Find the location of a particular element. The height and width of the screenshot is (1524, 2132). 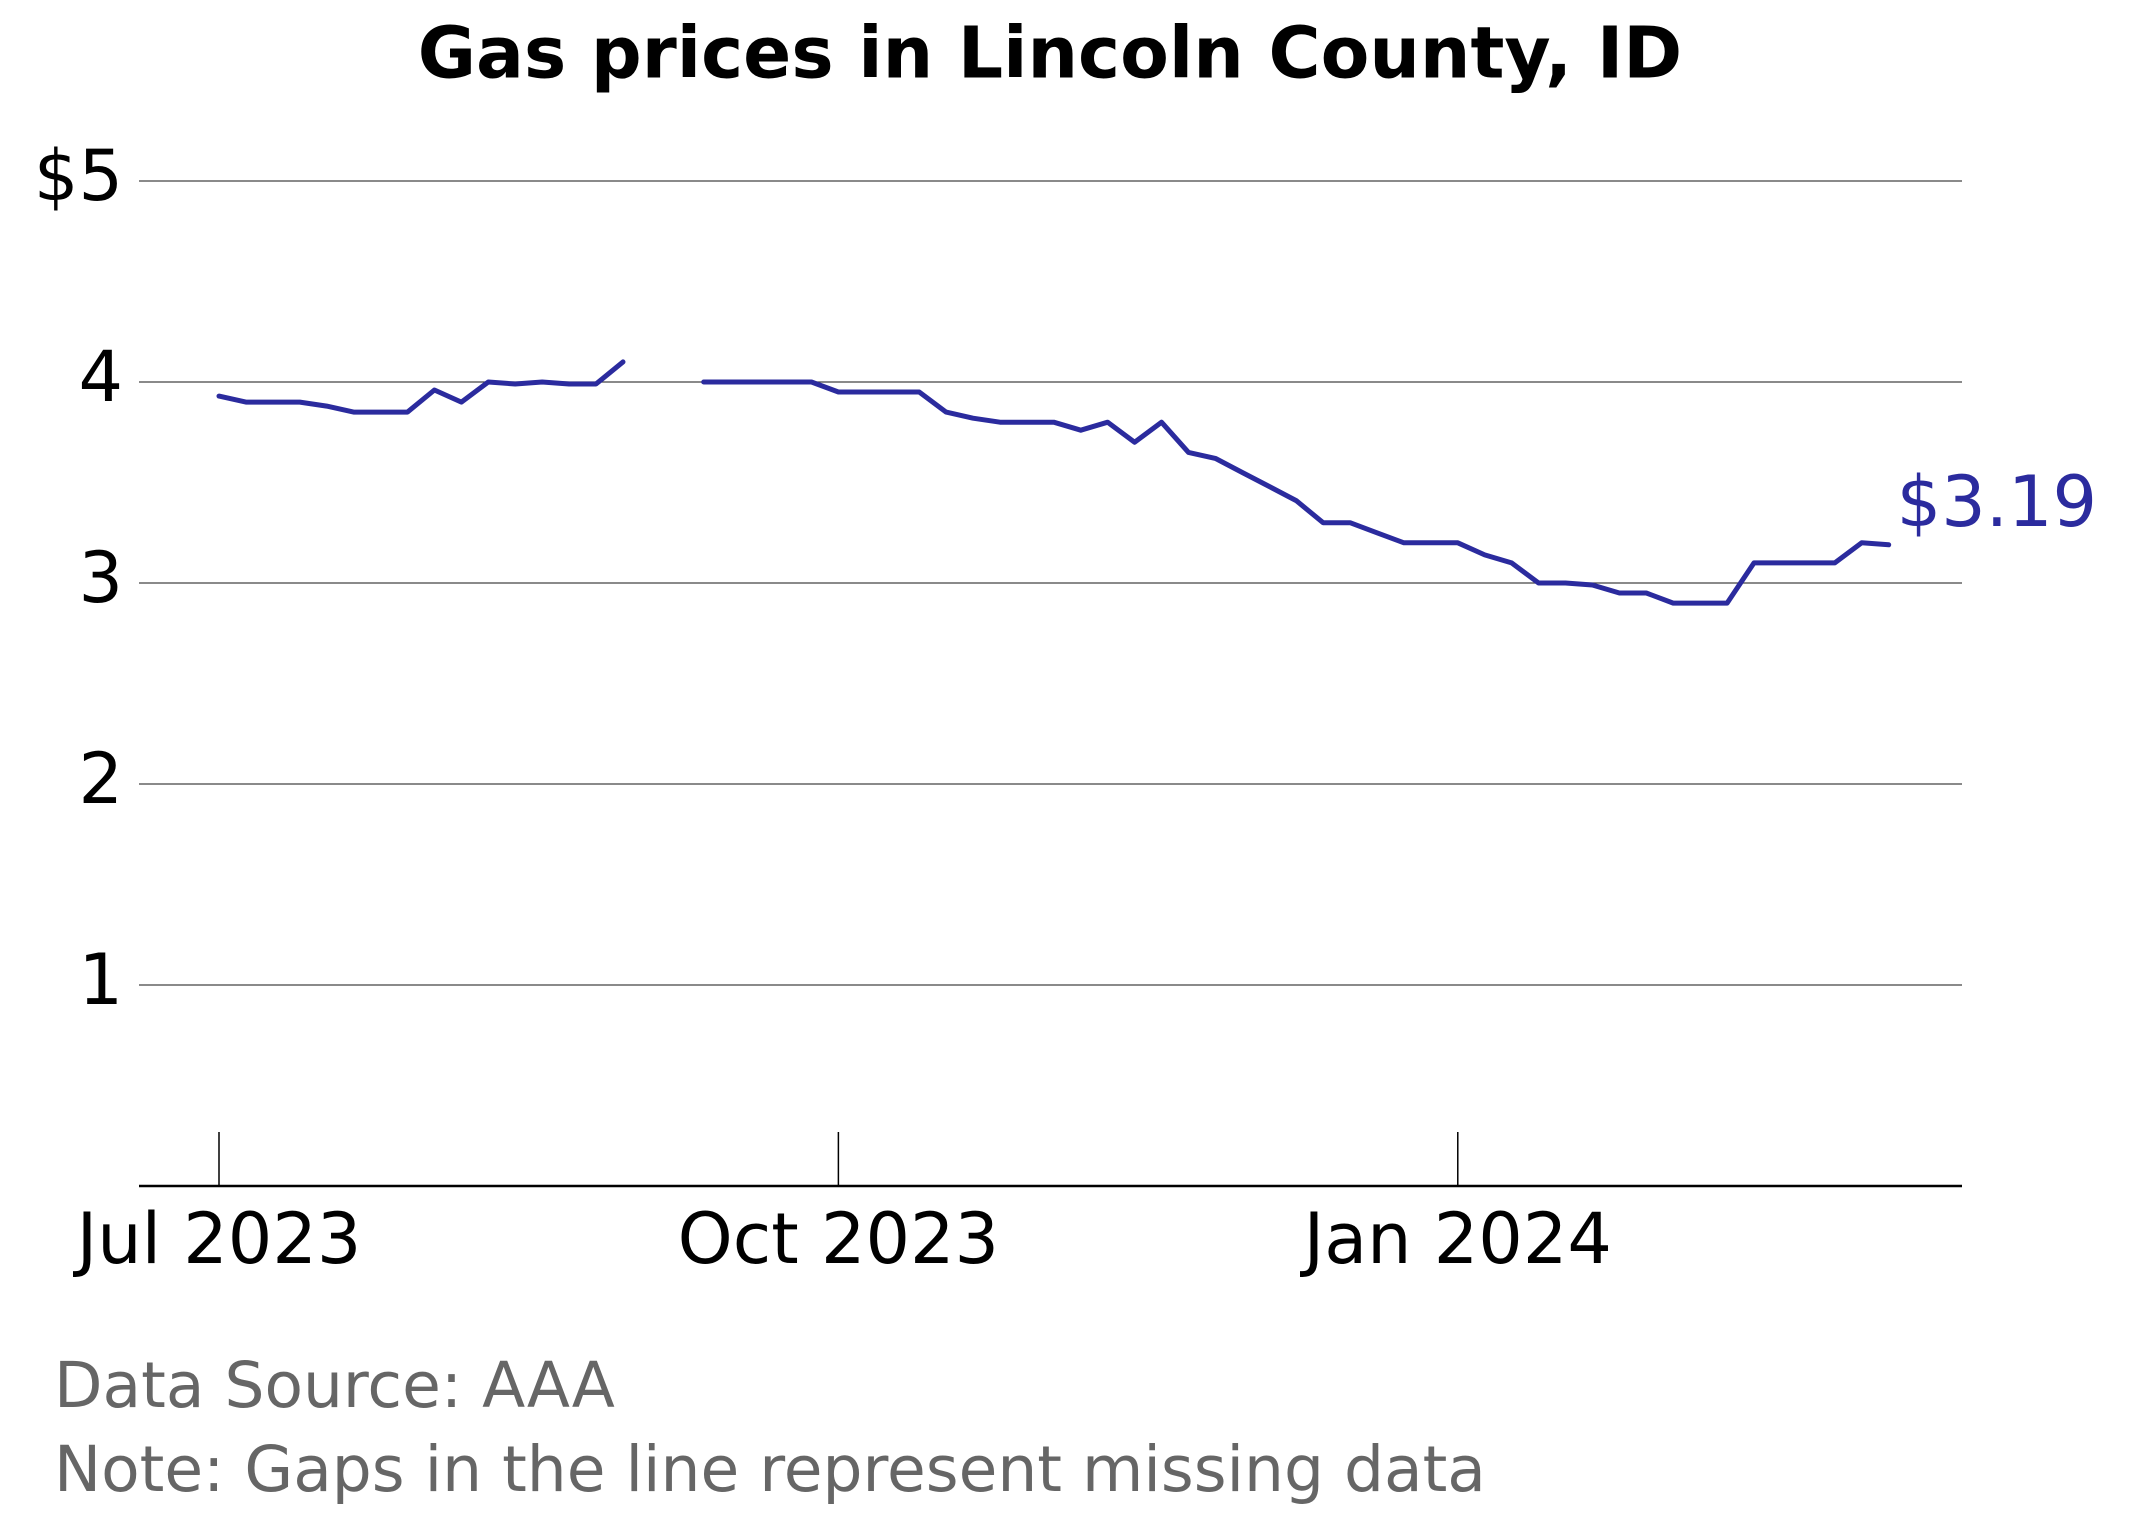

y-tick-label: 3 is located at coordinates (100, 578).